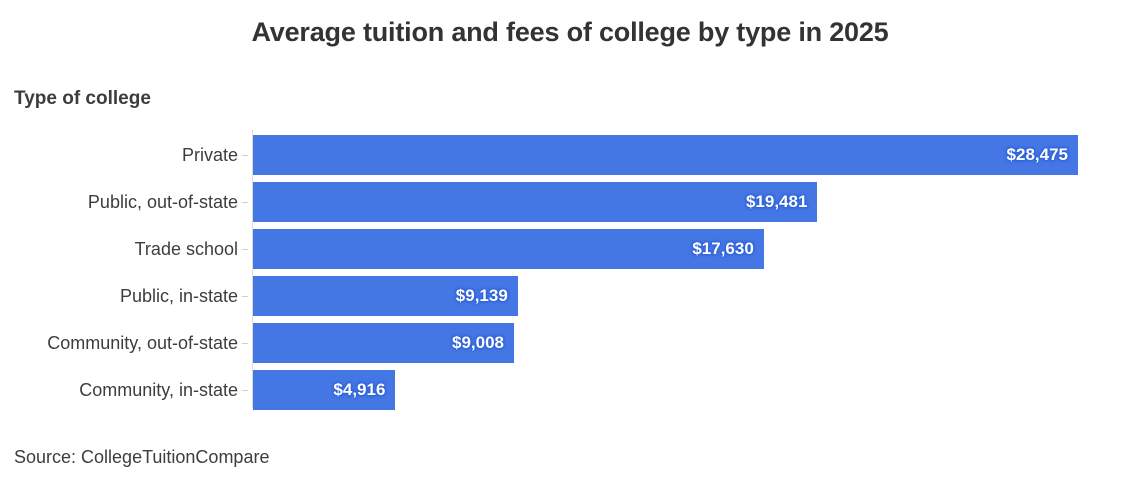 The image size is (1140, 499). Describe the element at coordinates (142, 457) in the screenshot. I see `source-note: Source: CollegeTuitionCompare` at that location.